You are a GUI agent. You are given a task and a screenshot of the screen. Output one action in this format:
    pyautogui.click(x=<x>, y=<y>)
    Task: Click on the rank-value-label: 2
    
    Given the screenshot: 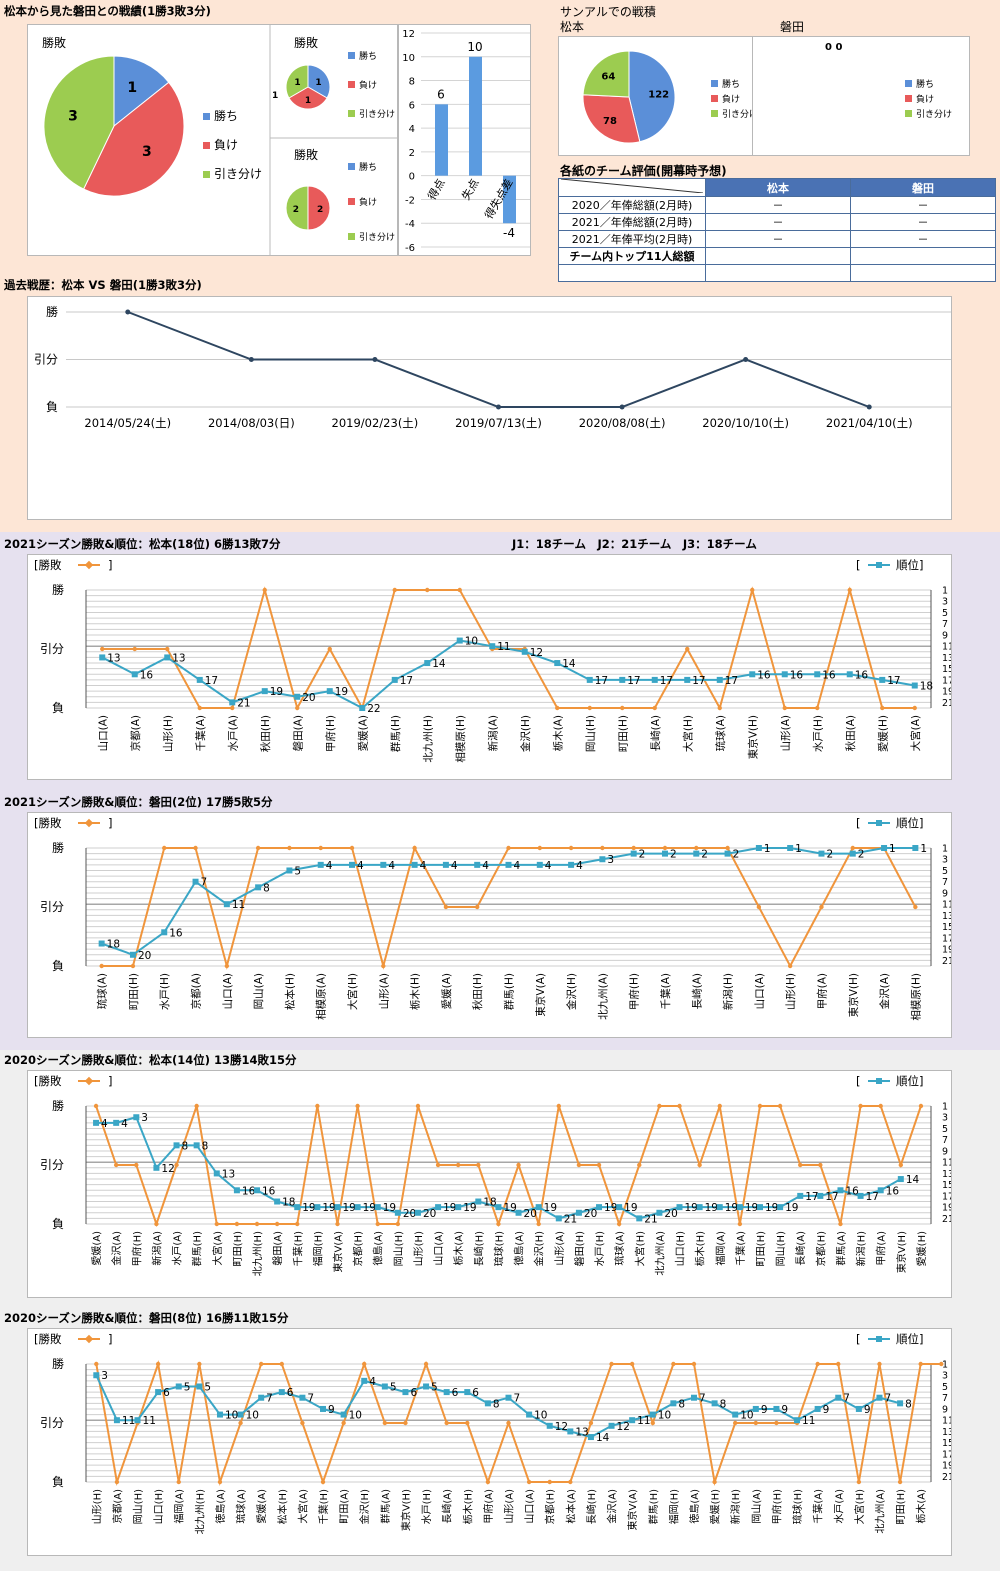 What is the action you would take?
    pyautogui.click(x=704, y=855)
    